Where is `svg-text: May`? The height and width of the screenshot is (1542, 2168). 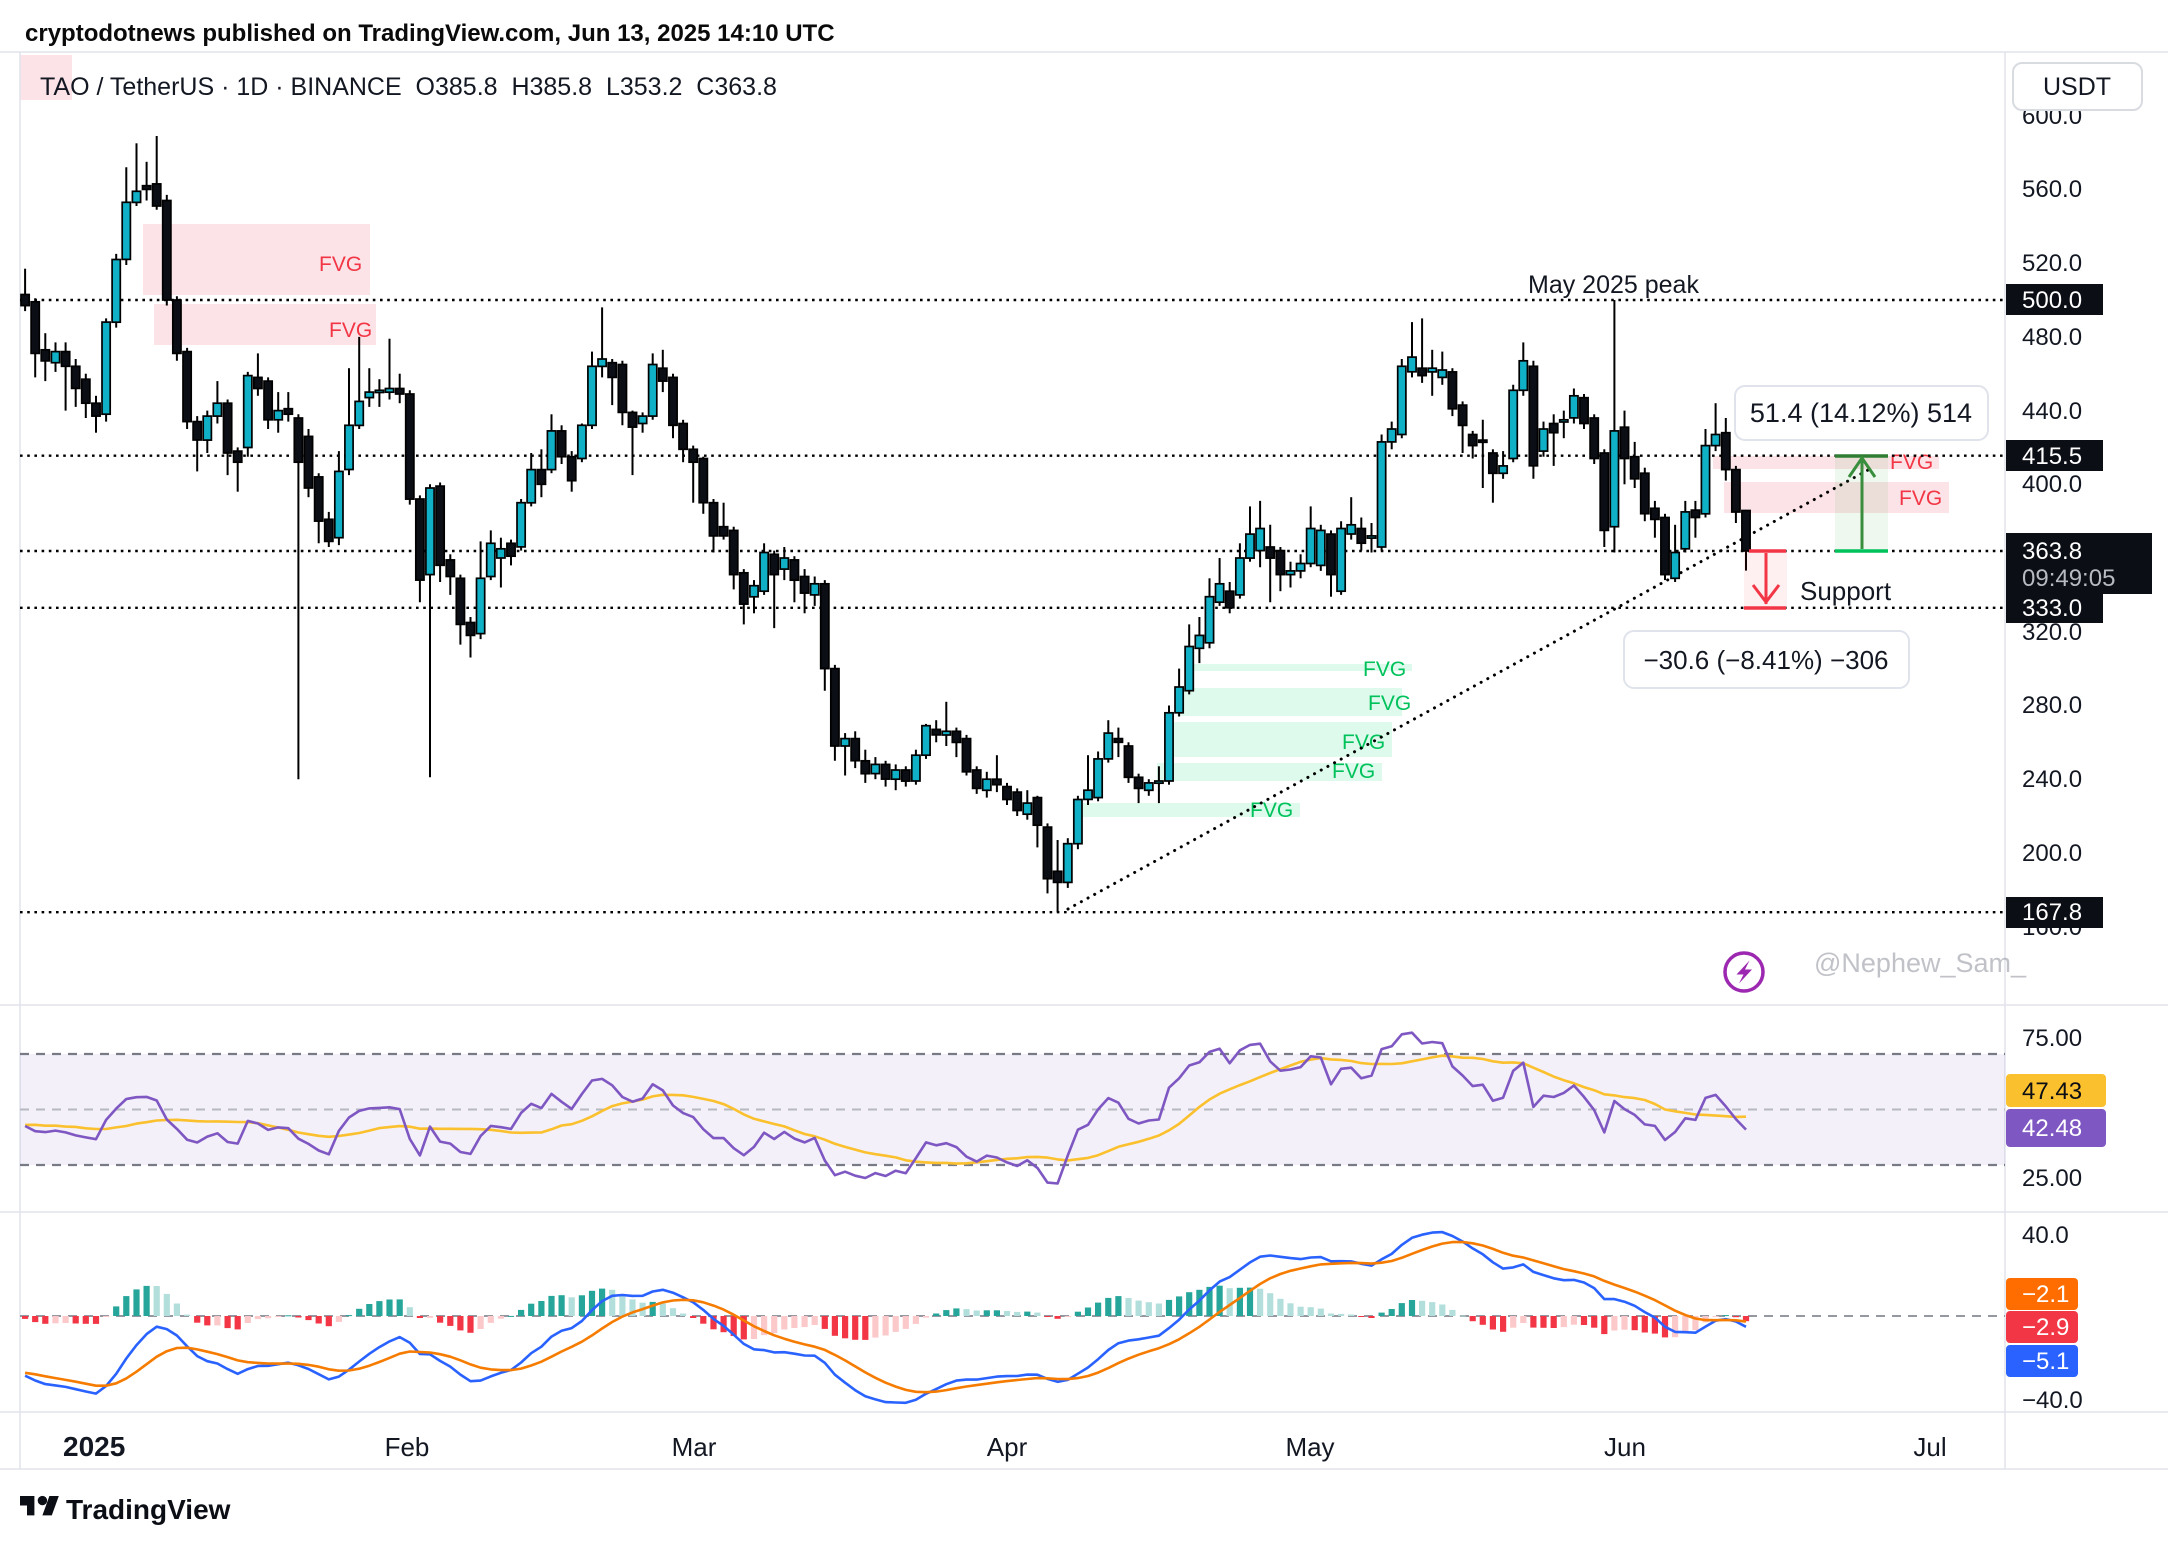
svg-text: May is located at coordinates (1309, 1447).